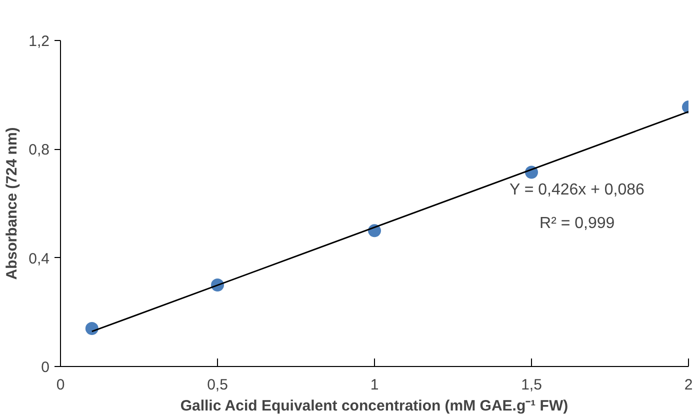  What do you see at coordinates (577, 223) in the screenshot?
I see `annotation: R² = 0,999` at bounding box center [577, 223].